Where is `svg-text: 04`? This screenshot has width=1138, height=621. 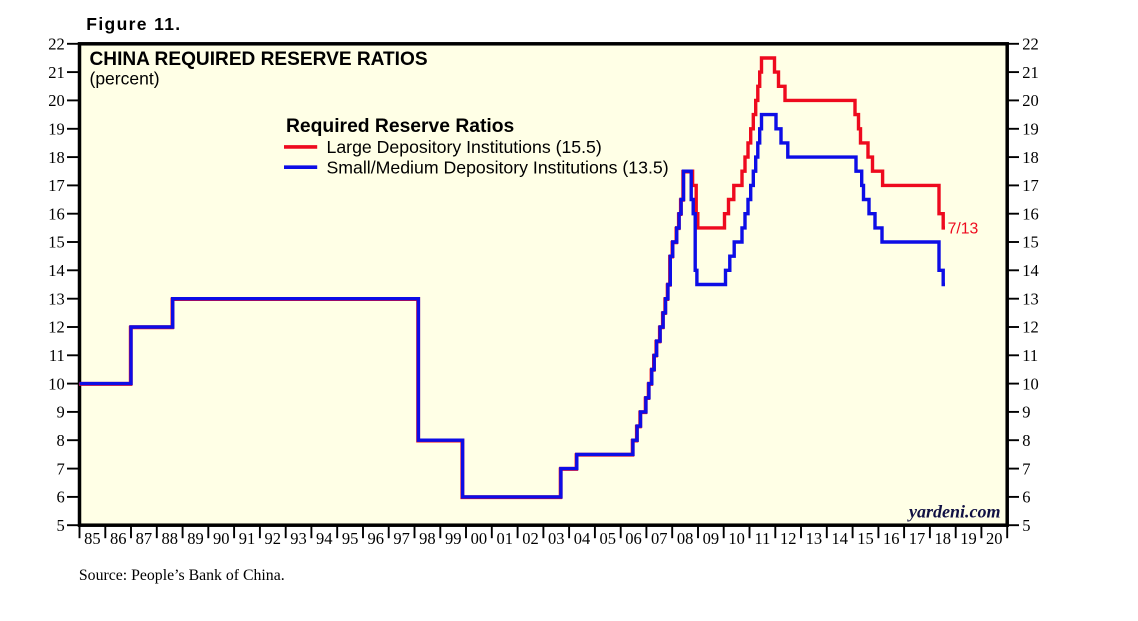 svg-text: 04 is located at coordinates (582, 538).